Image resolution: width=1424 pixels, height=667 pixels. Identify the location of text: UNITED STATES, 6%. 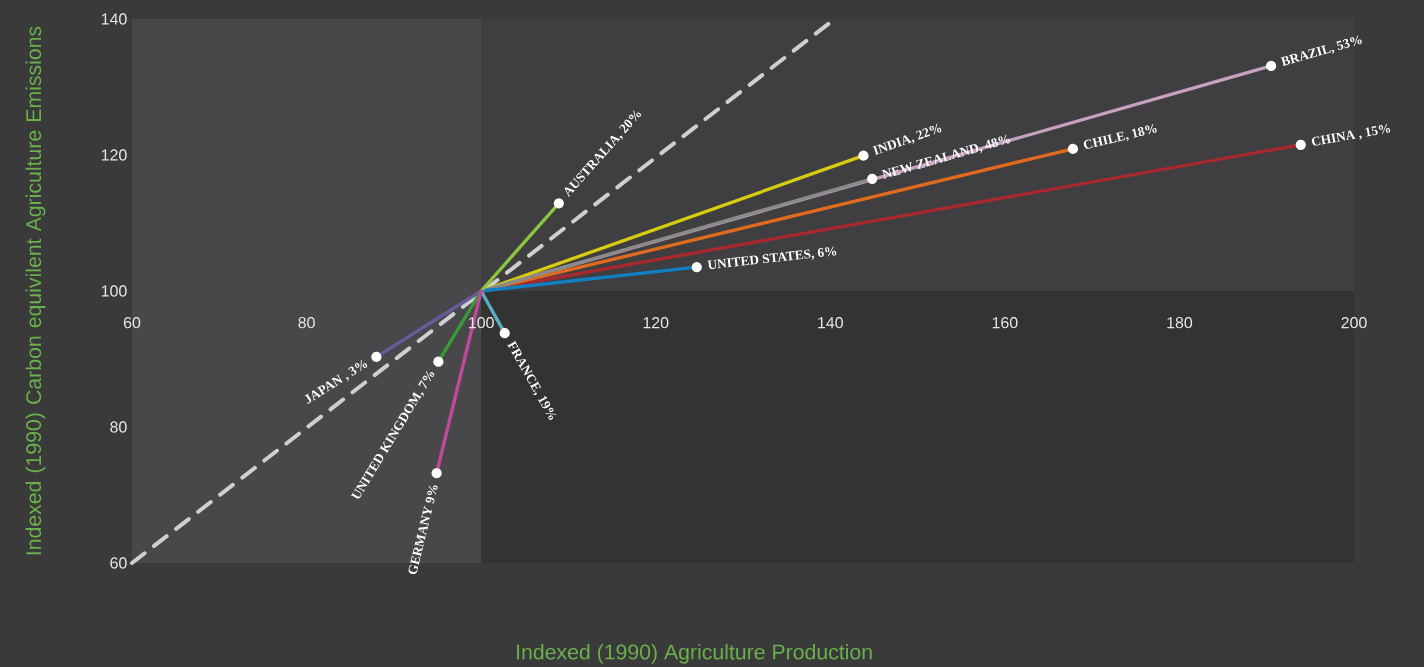
(772, 257).